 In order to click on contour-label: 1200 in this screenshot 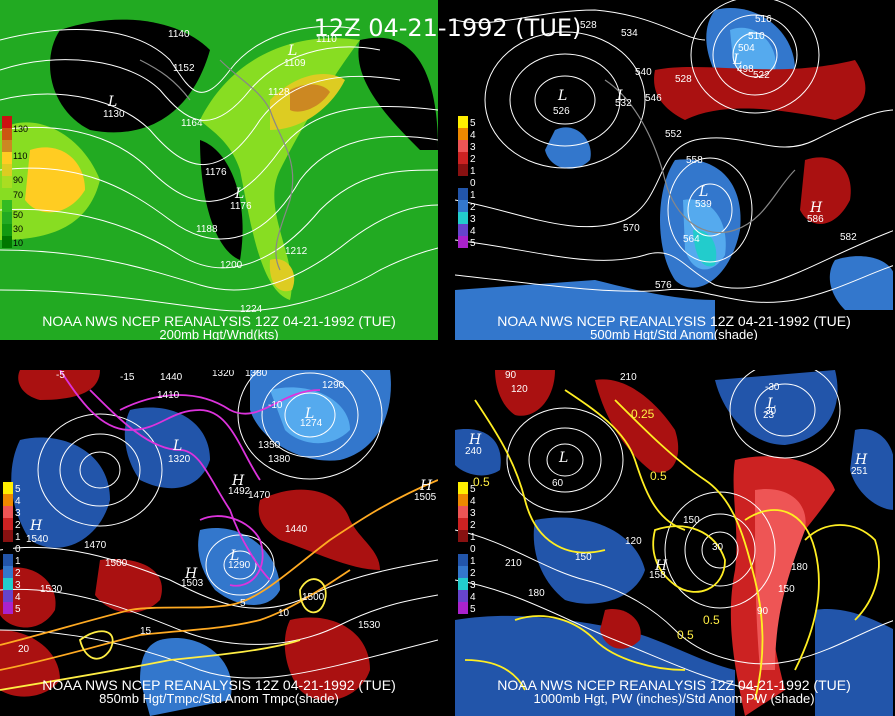, I will do `click(231, 265)`.